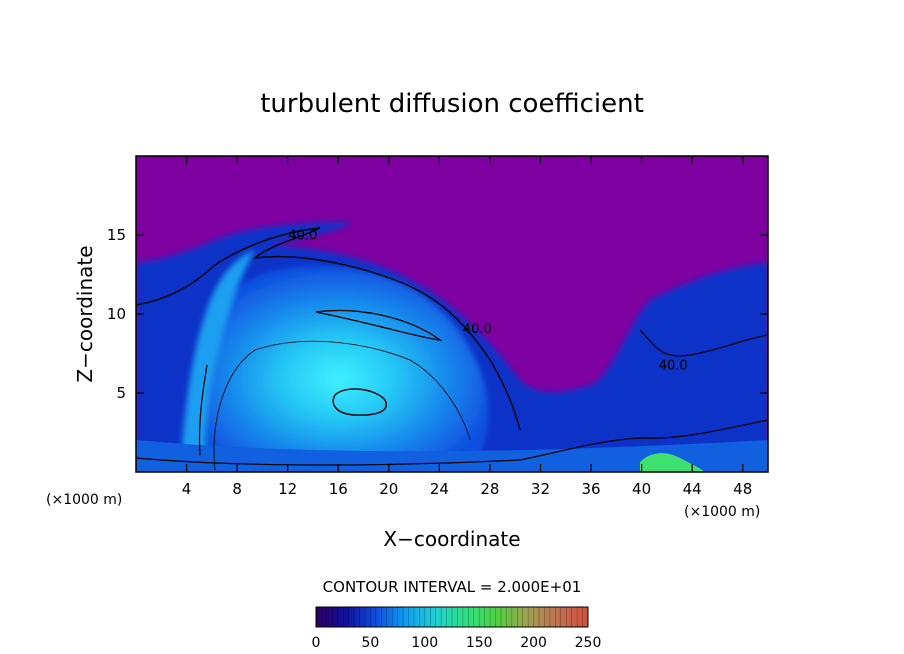 The width and height of the screenshot is (904, 654). I want to click on contour-interval-label: CONTOUR INTERVAL = 2.000E+01, so click(452, 587).